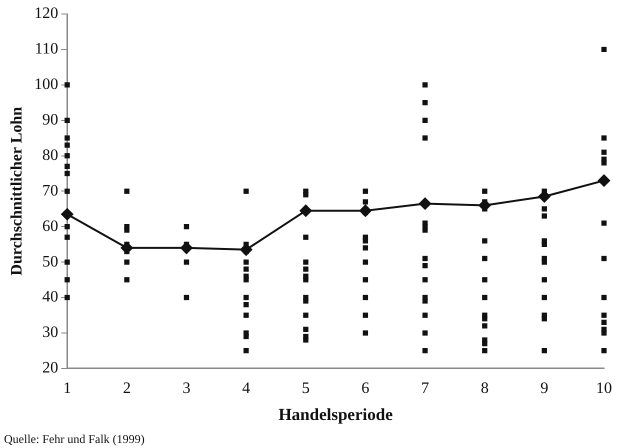 Image resolution: width=618 pixels, height=448 pixels. I want to click on y-tick-label: 80, so click(50, 155).